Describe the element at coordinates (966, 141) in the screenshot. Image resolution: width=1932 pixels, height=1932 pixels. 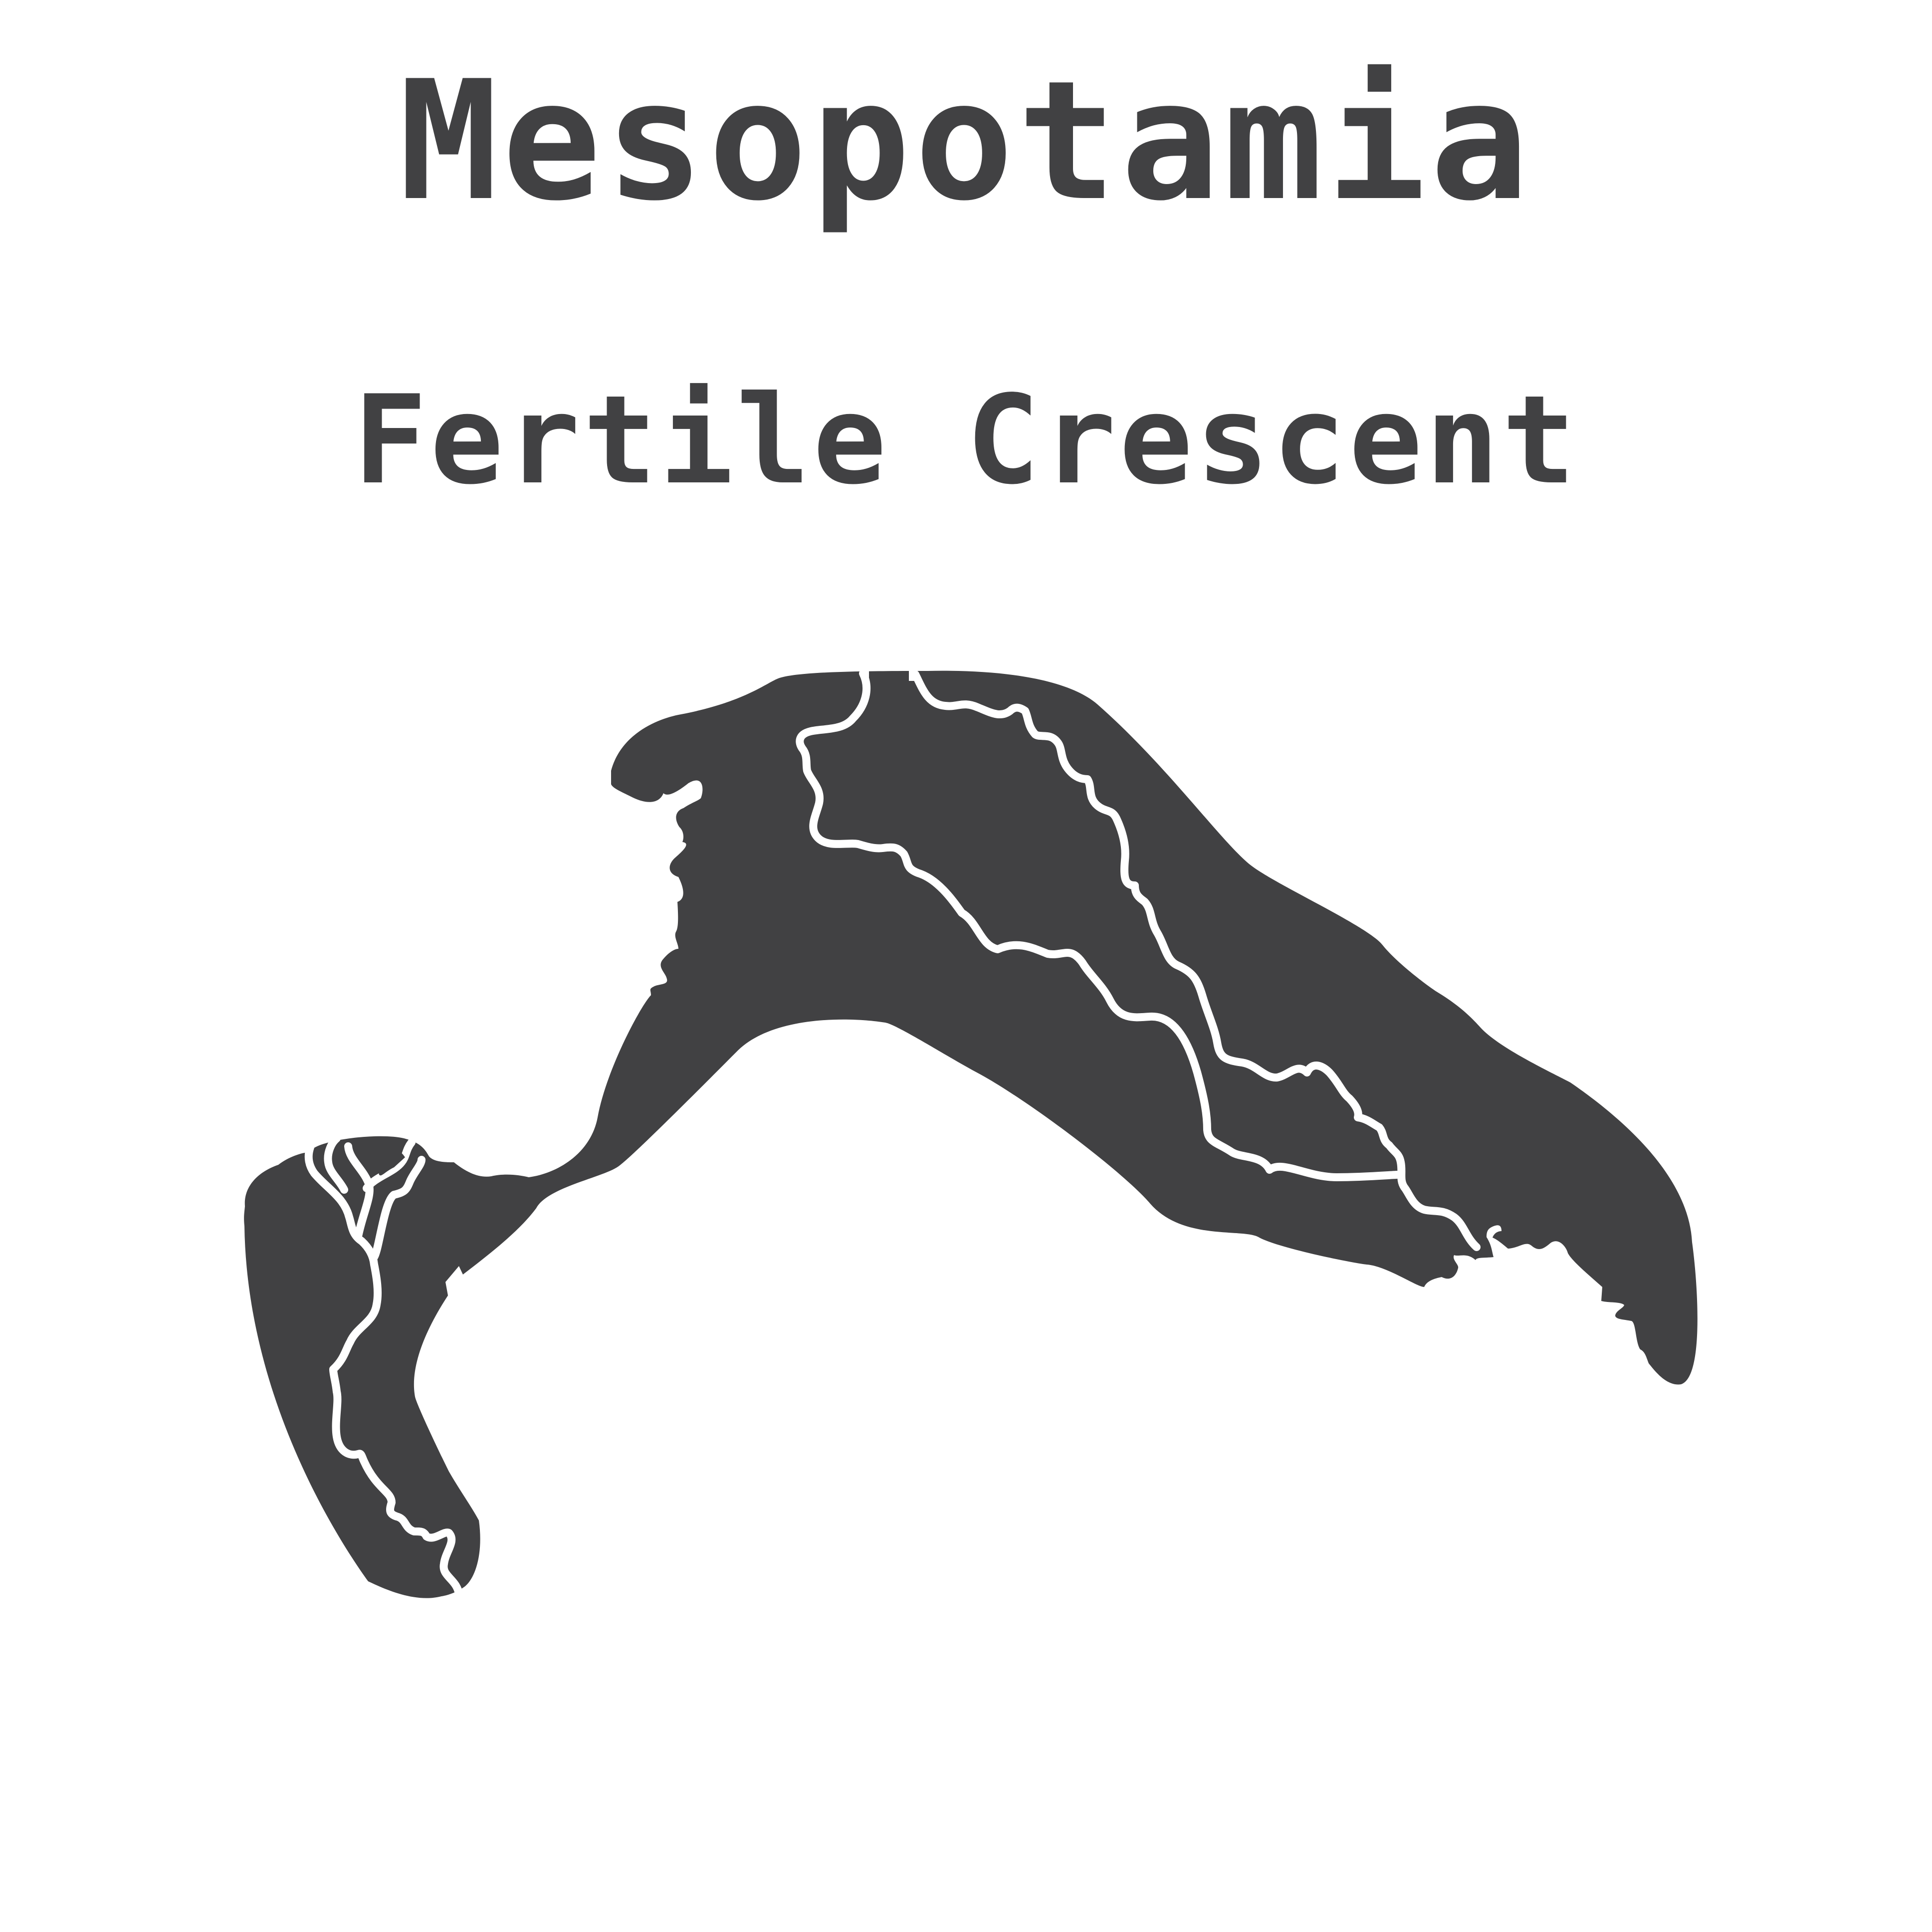
I see `map-title: Mesopotamia` at that location.